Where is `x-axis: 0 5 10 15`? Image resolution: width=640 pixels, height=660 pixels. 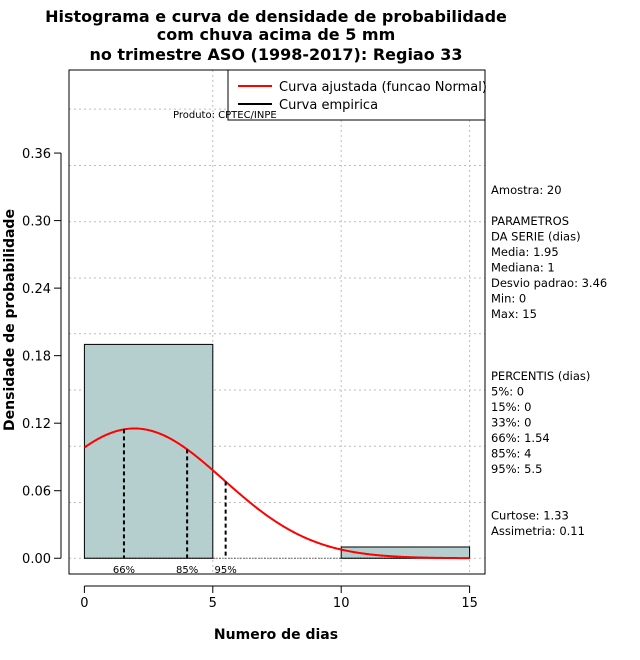
x-axis: 0 5 10 15 is located at coordinates (279, 598).